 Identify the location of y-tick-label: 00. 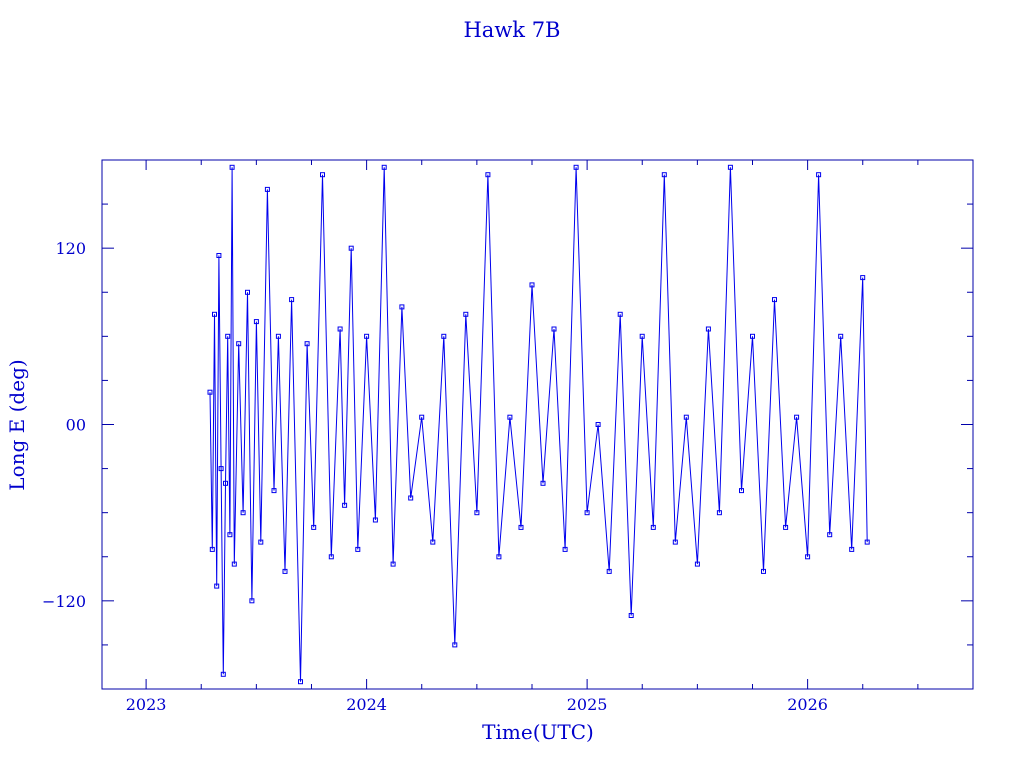
(76, 425).